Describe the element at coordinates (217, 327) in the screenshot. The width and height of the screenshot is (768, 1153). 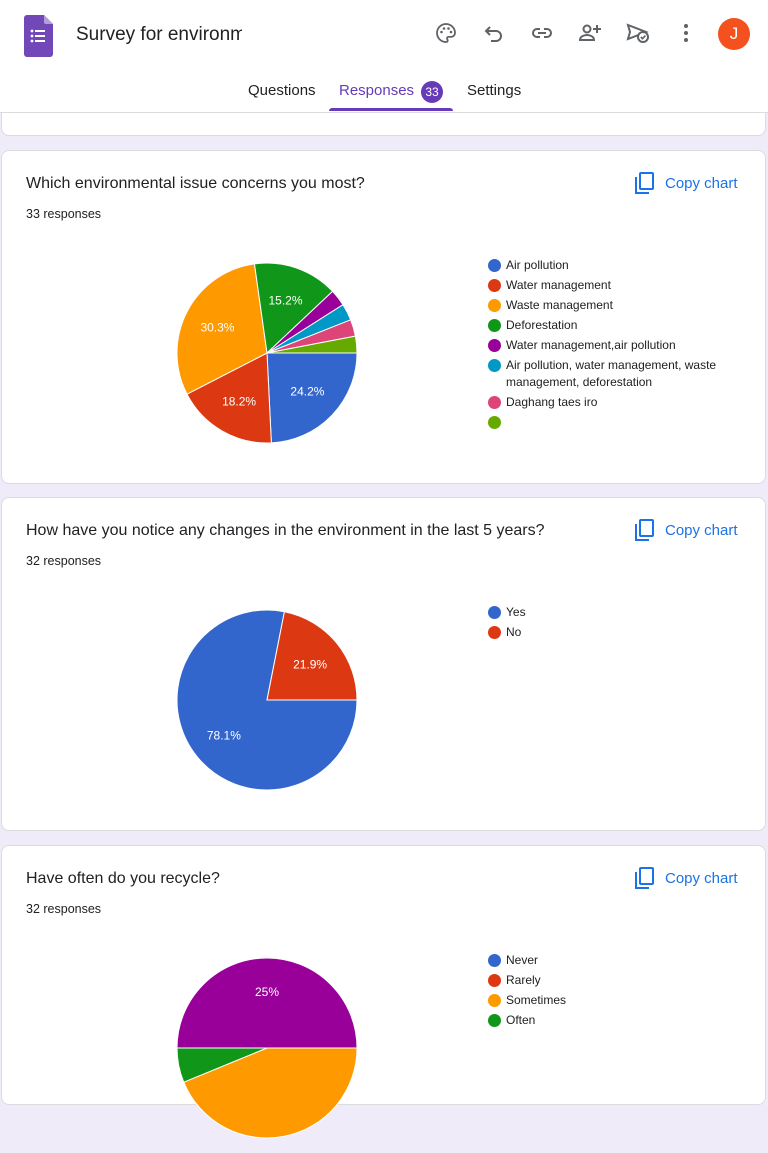
I see `slice-label: 30.3%` at that location.